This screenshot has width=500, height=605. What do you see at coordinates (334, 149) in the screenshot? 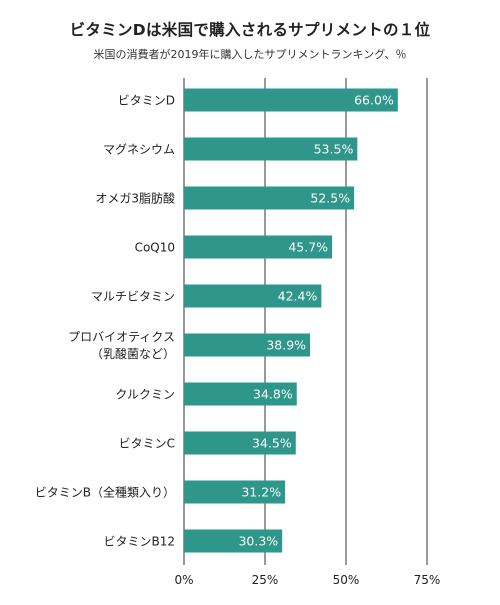
I see `data-label: 53.5%` at bounding box center [334, 149].